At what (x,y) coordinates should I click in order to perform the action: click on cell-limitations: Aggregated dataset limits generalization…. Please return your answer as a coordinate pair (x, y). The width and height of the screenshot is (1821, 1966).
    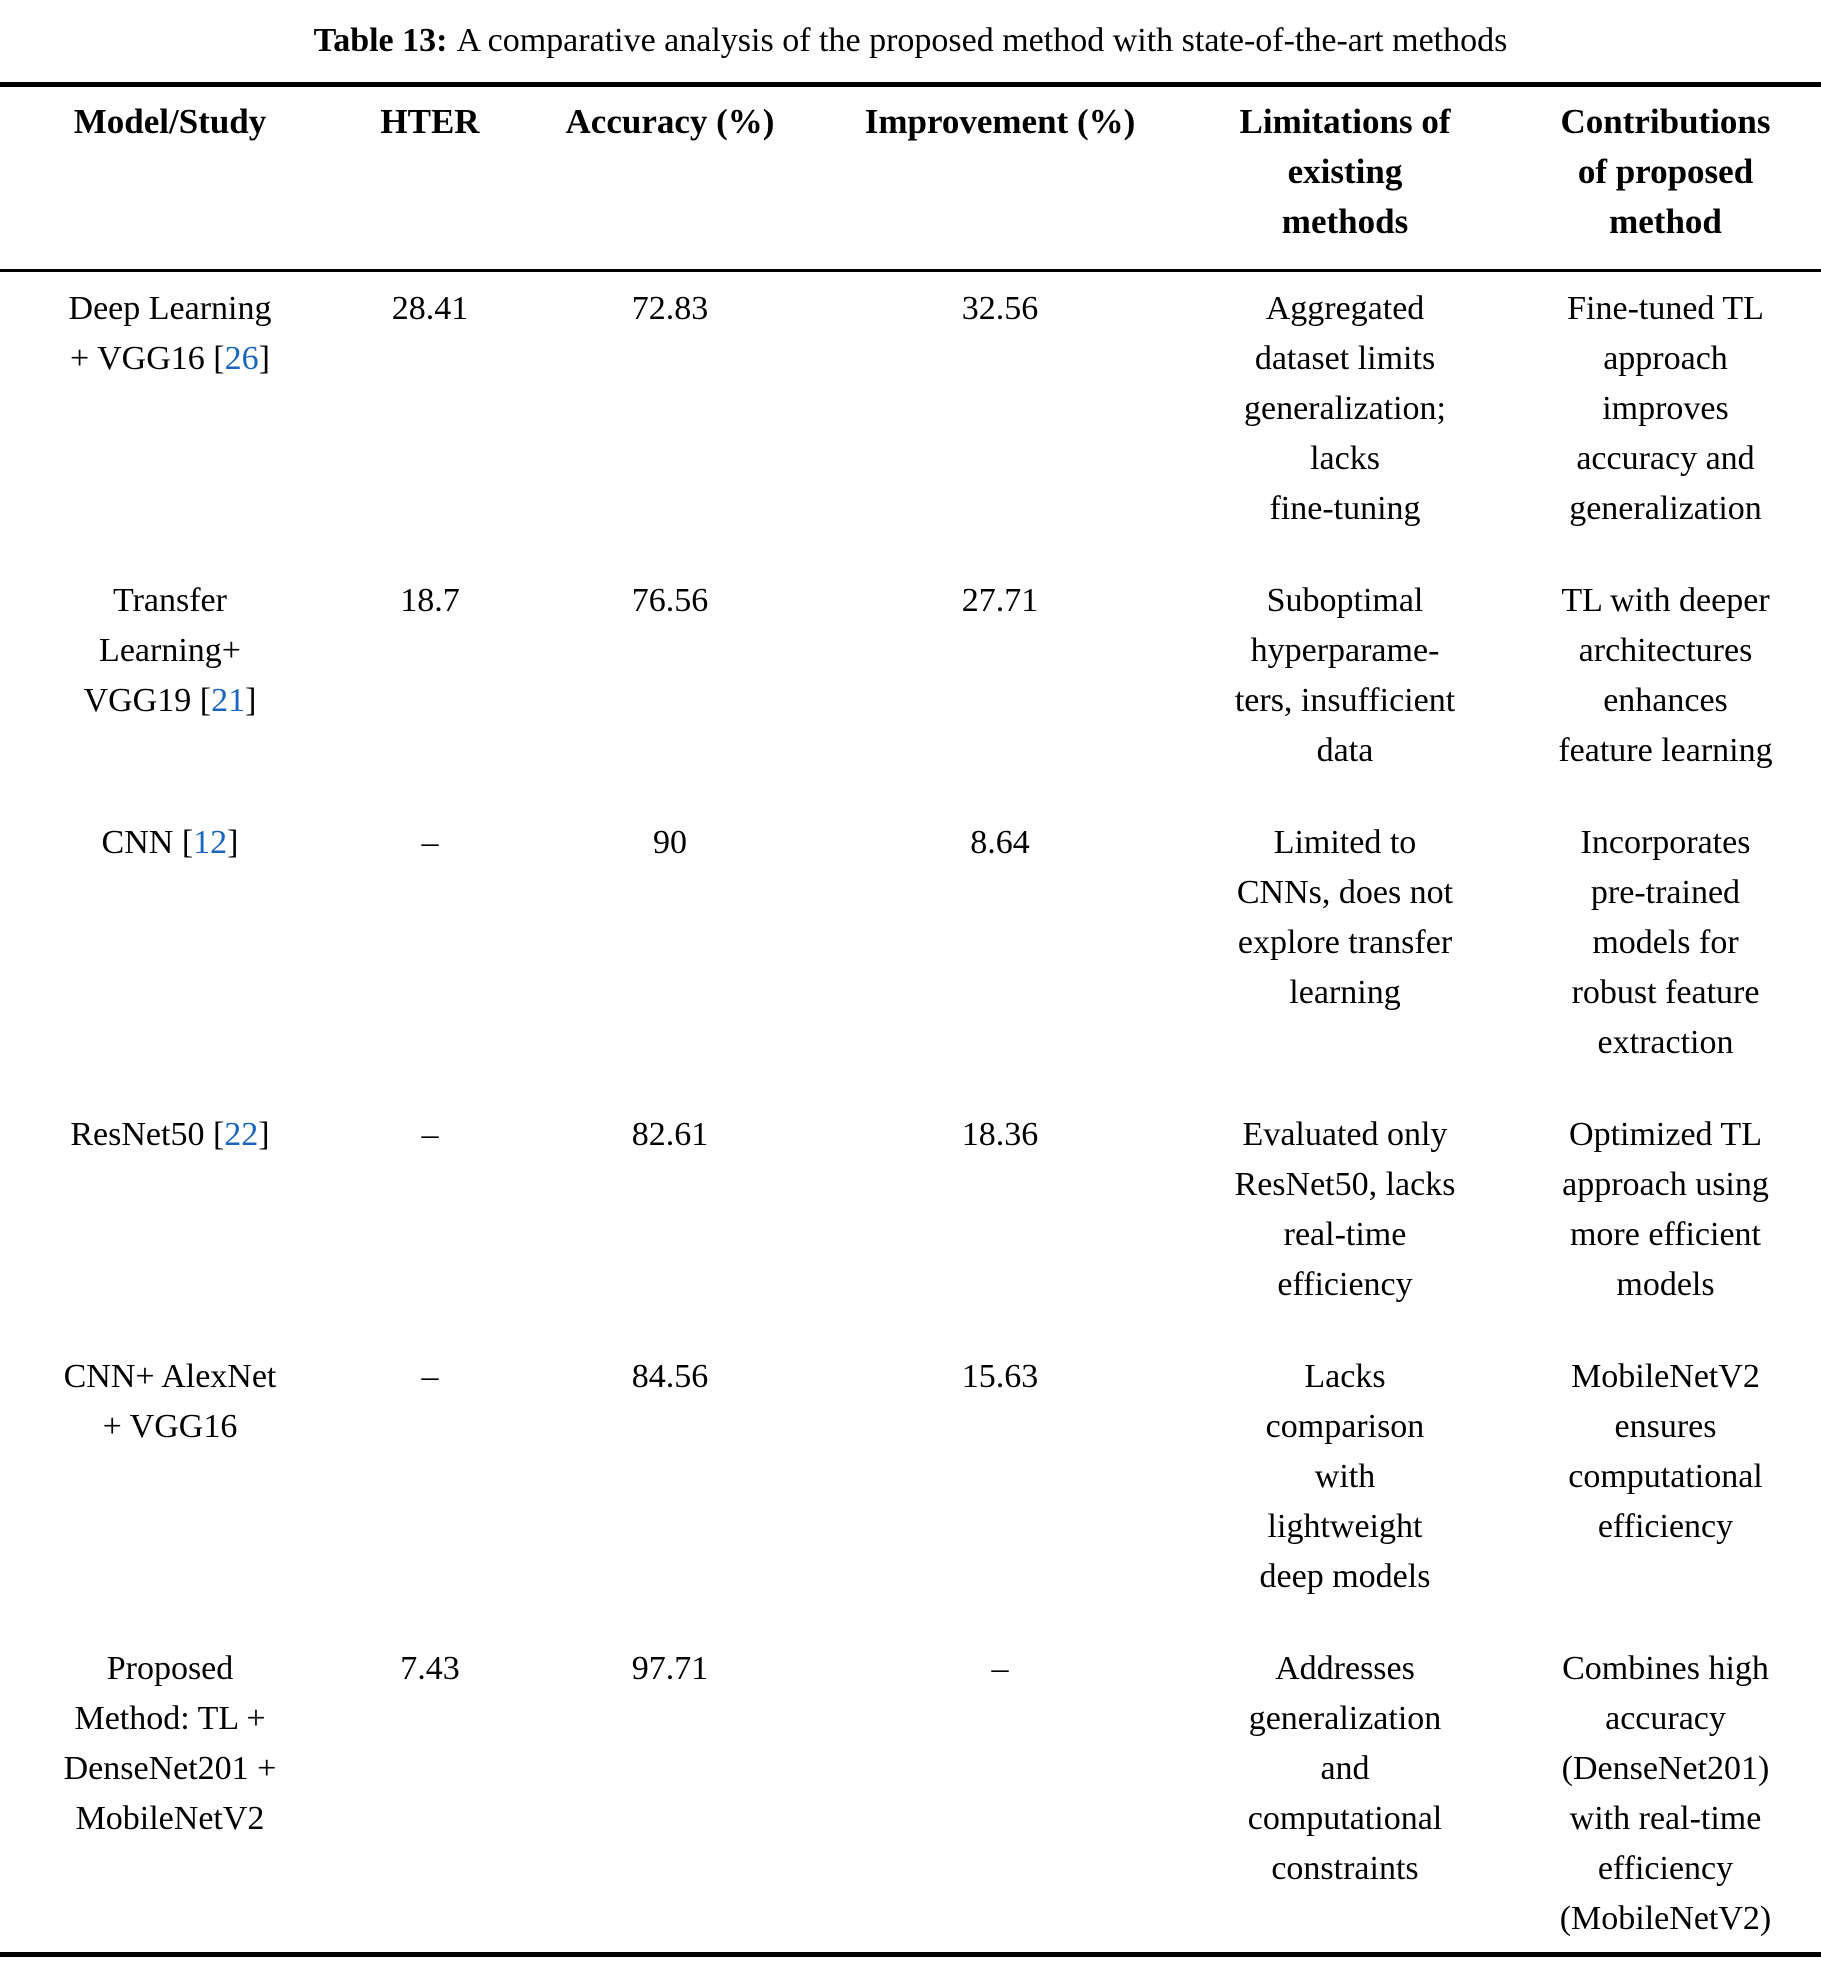
    Looking at the image, I should click on (1344, 408).